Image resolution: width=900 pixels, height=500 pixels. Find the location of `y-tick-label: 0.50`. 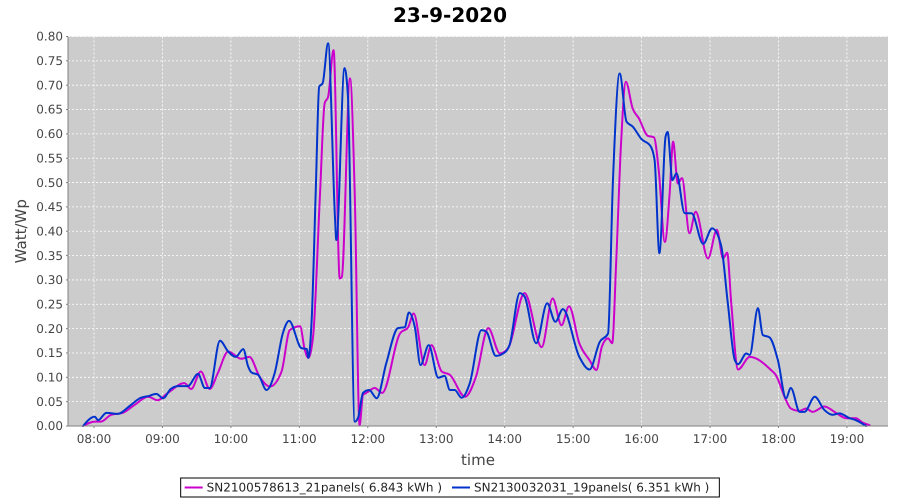

y-tick-label: 0.50 is located at coordinates (49, 183).